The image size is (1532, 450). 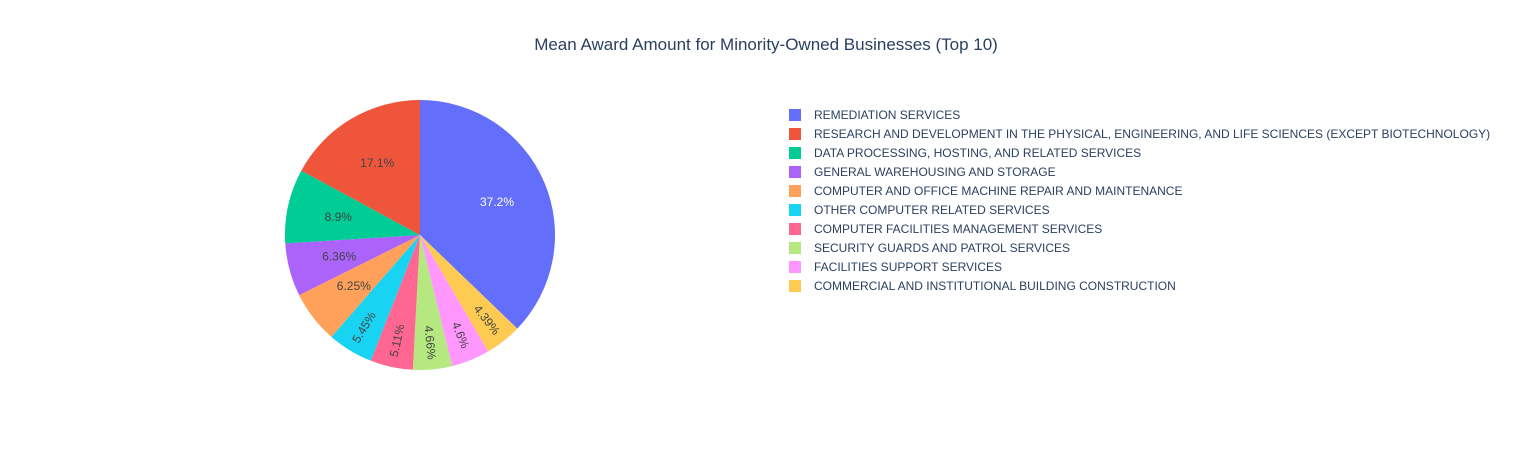 What do you see at coordinates (497, 202) in the screenshot?
I see `slice-label: 37.2%` at bounding box center [497, 202].